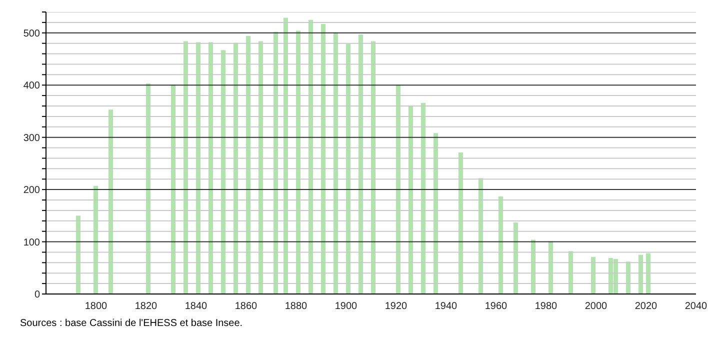 This screenshot has height=340, width=710. Describe the element at coordinates (31, 242) in the screenshot. I see `y-tick-label: 100` at that location.